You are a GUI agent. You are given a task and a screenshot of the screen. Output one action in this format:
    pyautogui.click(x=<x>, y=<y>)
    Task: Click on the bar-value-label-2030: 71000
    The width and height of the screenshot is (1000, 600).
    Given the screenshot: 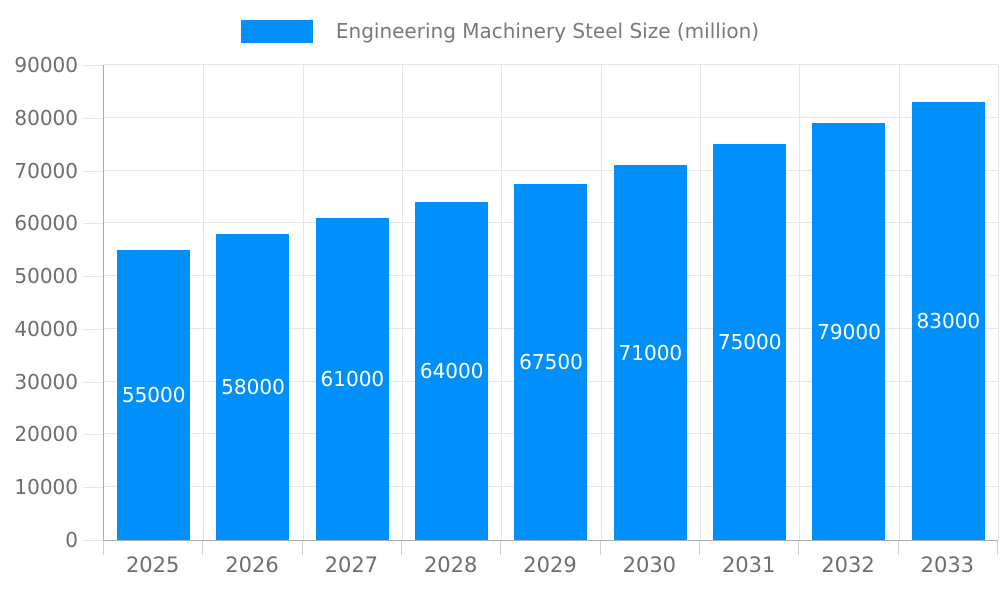 What is the action you would take?
    pyautogui.click(x=650, y=352)
    